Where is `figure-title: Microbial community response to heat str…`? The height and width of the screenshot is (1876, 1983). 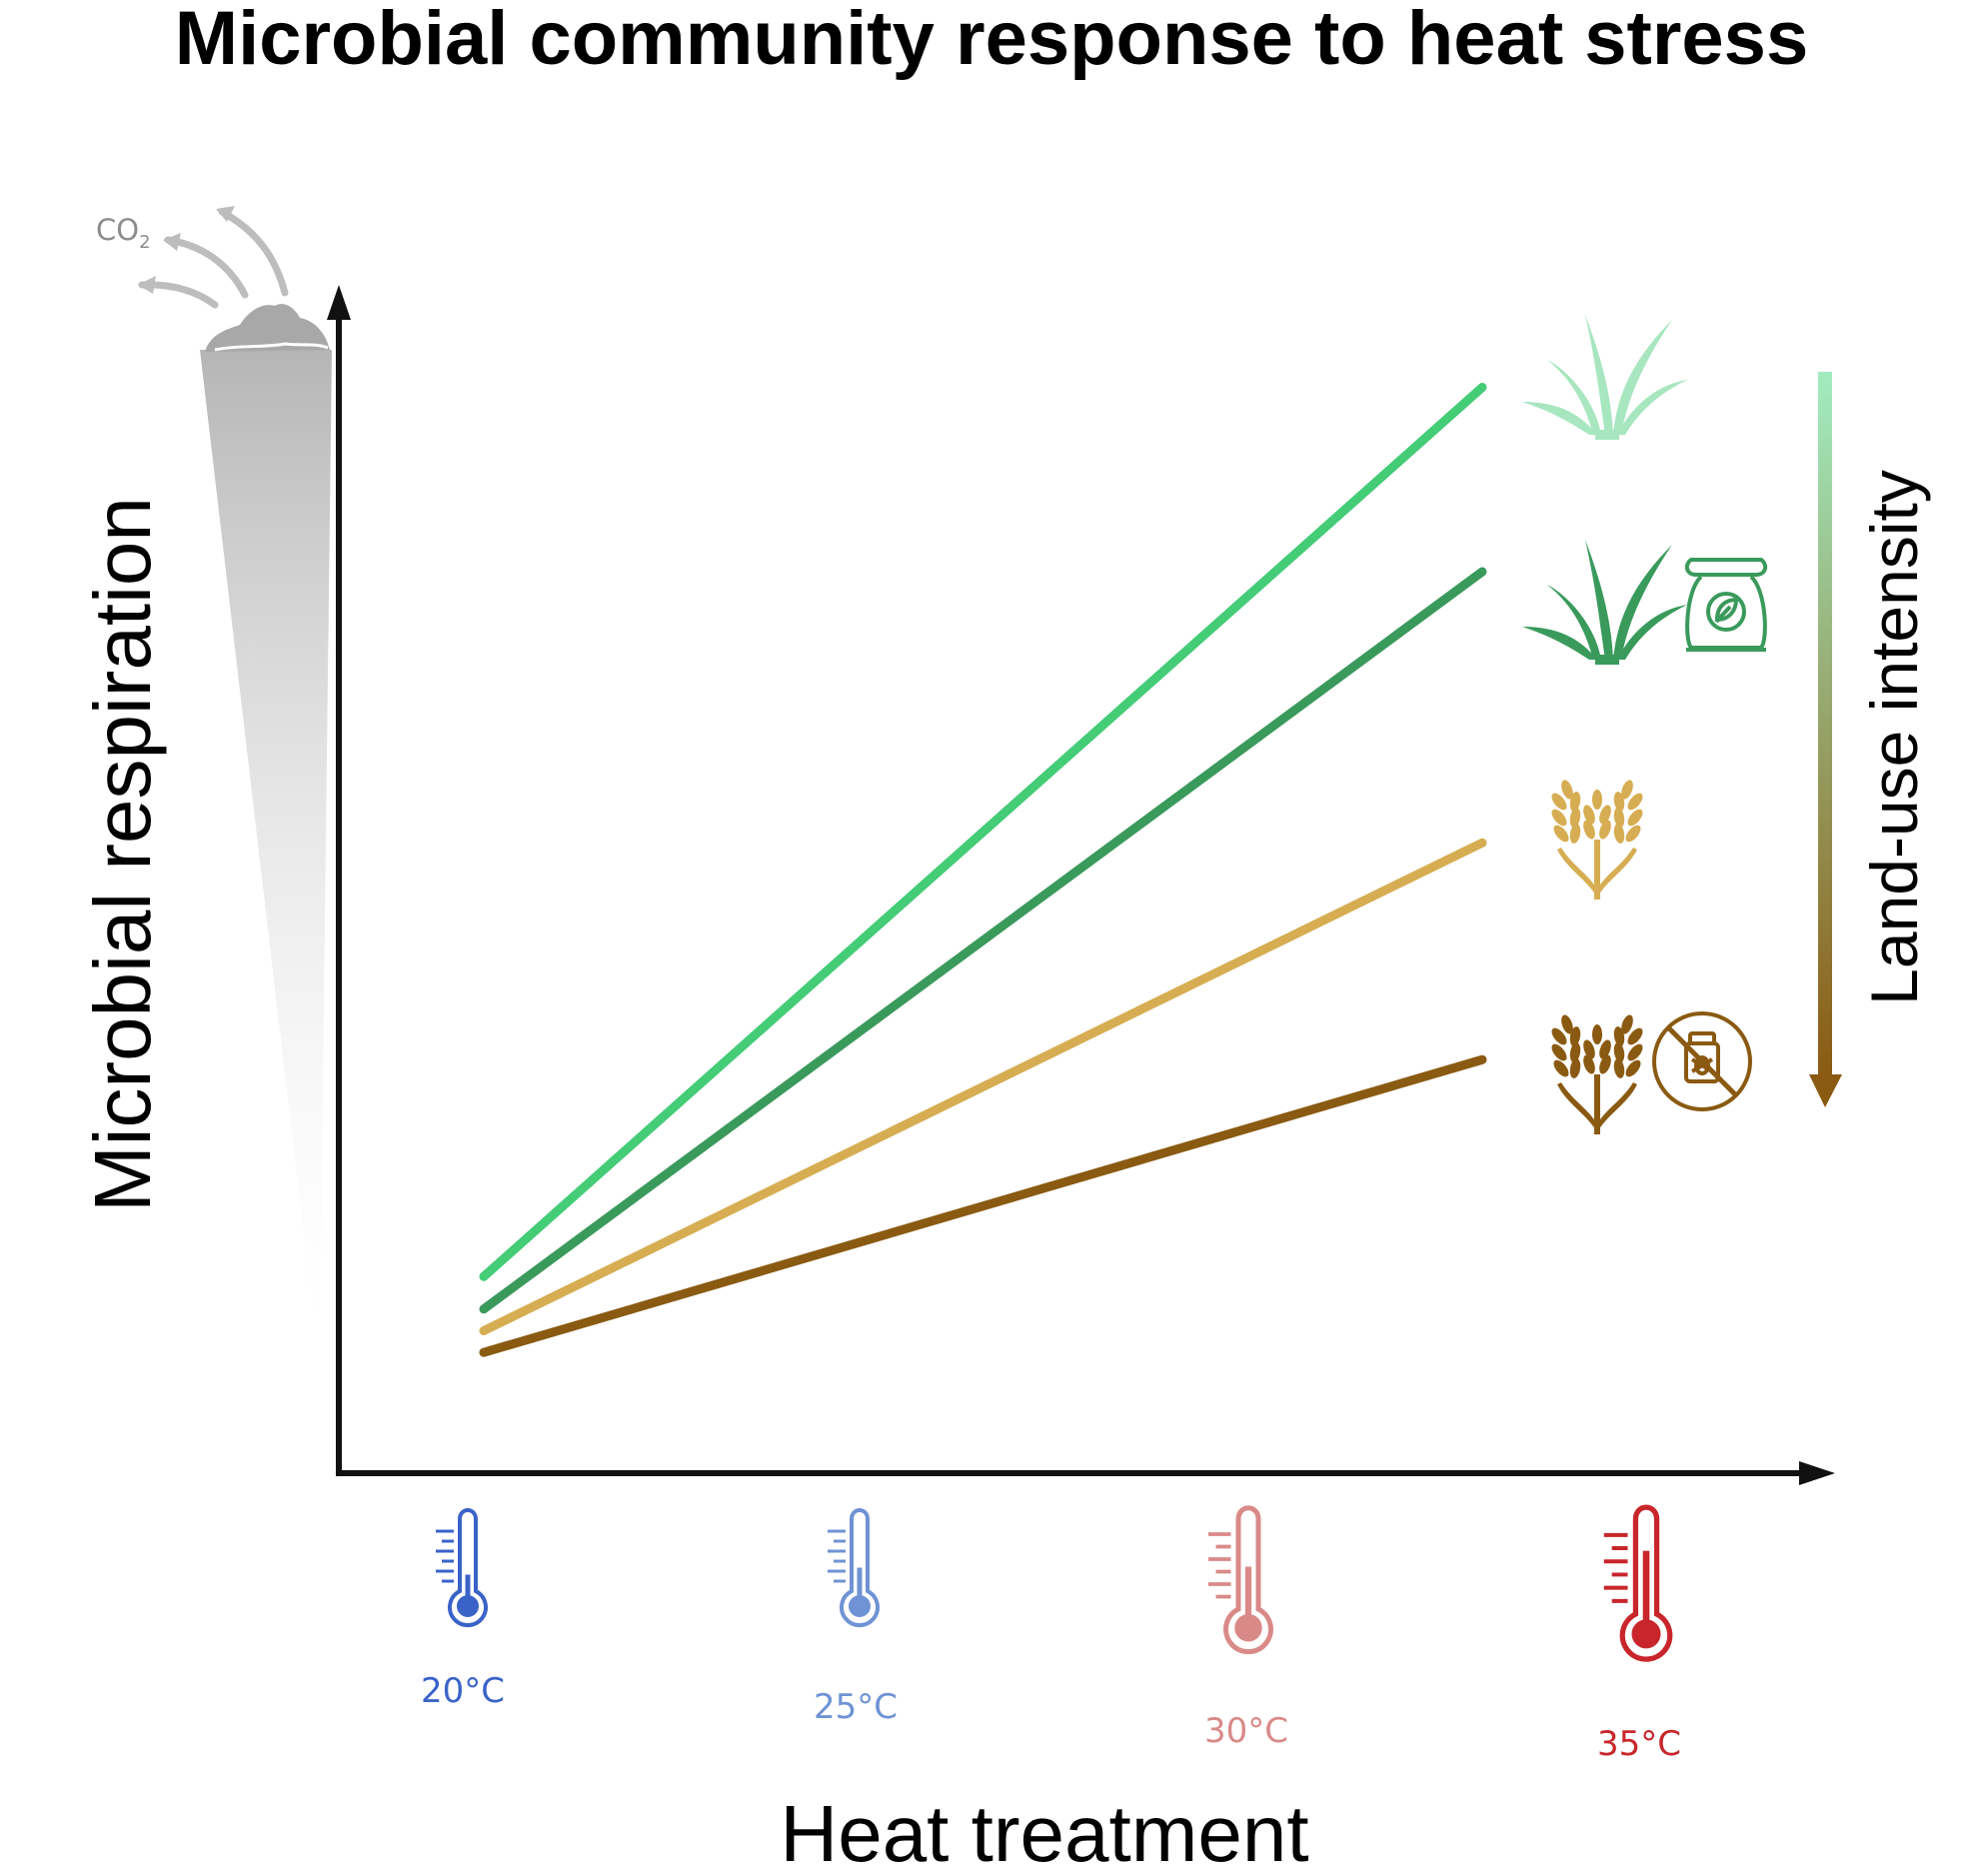 figure-title: Microbial community response to heat str… is located at coordinates (991, 40).